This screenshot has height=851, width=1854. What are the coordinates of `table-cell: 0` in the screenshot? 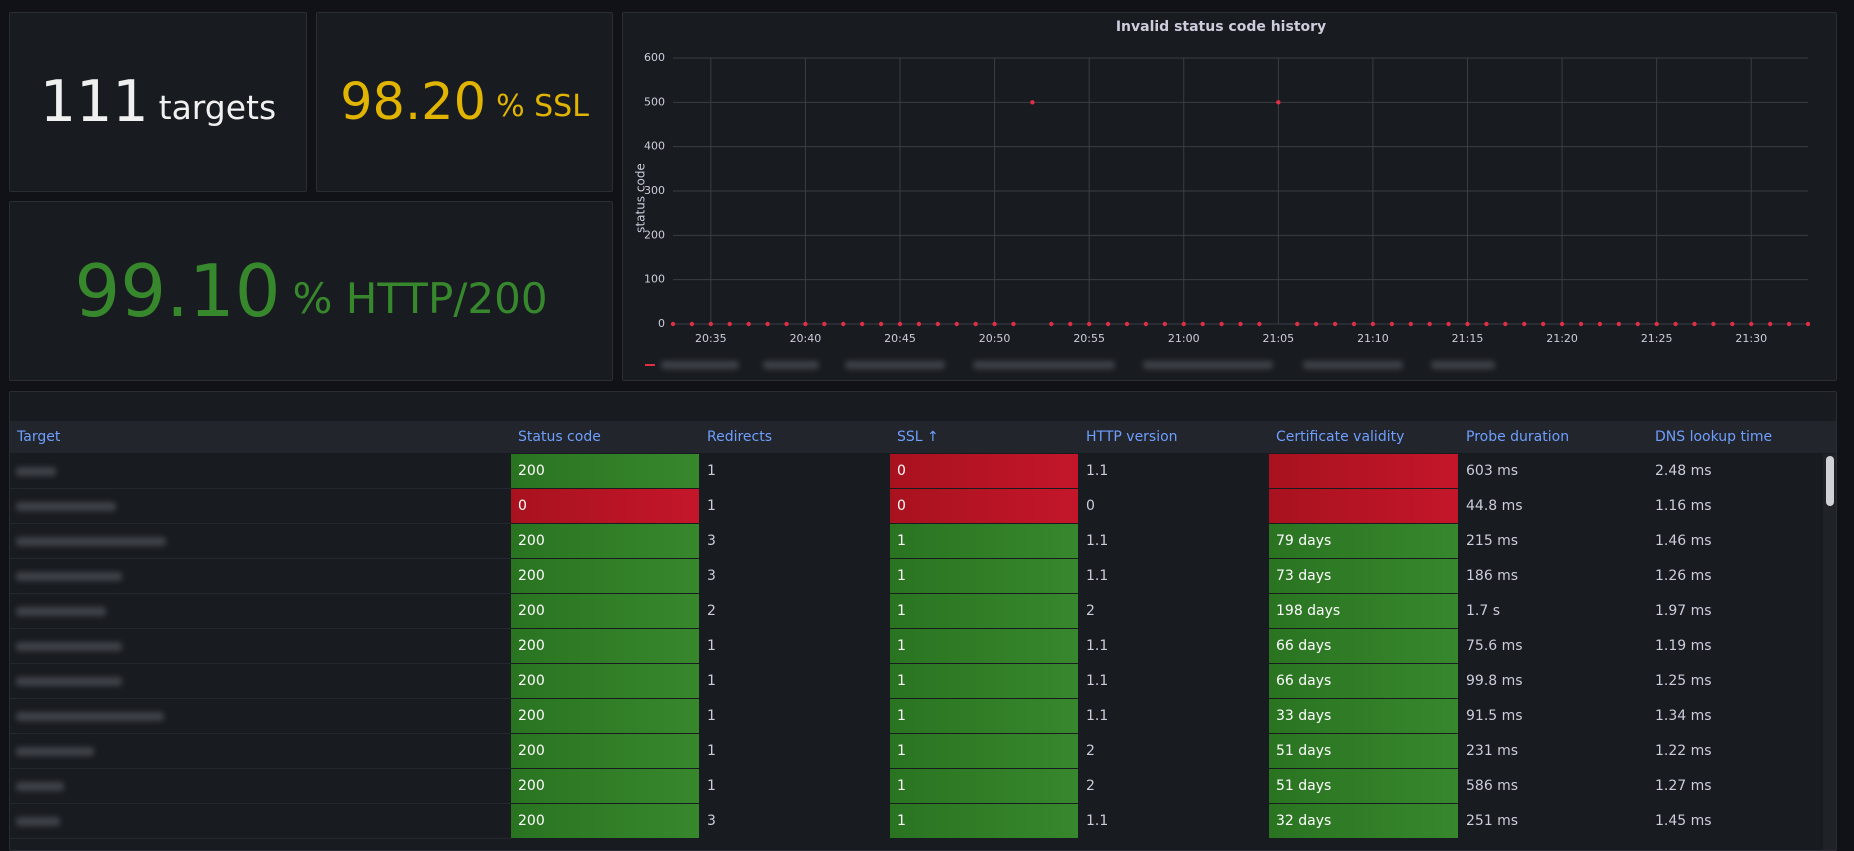 It's located at (984, 506).